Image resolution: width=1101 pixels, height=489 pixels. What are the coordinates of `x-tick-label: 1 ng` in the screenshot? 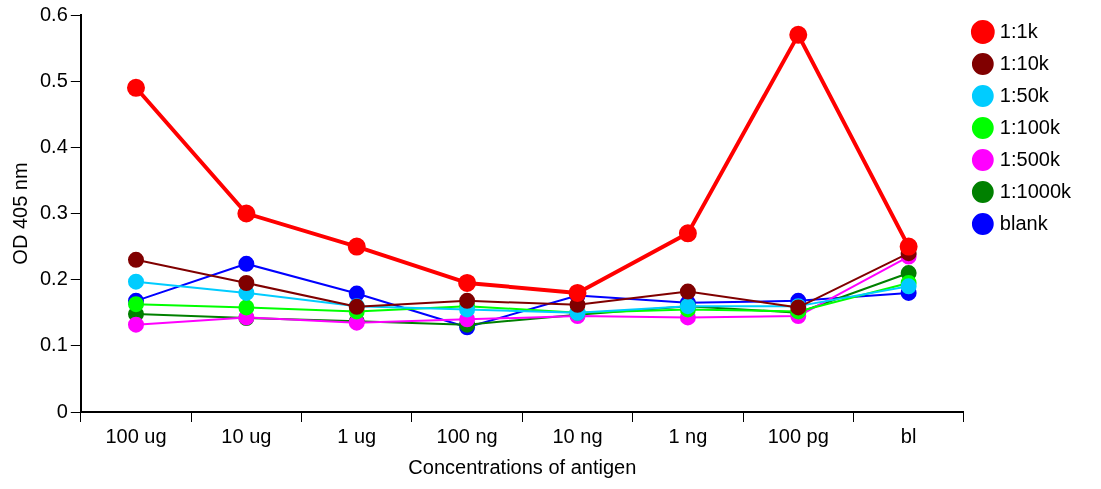 It's located at (688, 435).